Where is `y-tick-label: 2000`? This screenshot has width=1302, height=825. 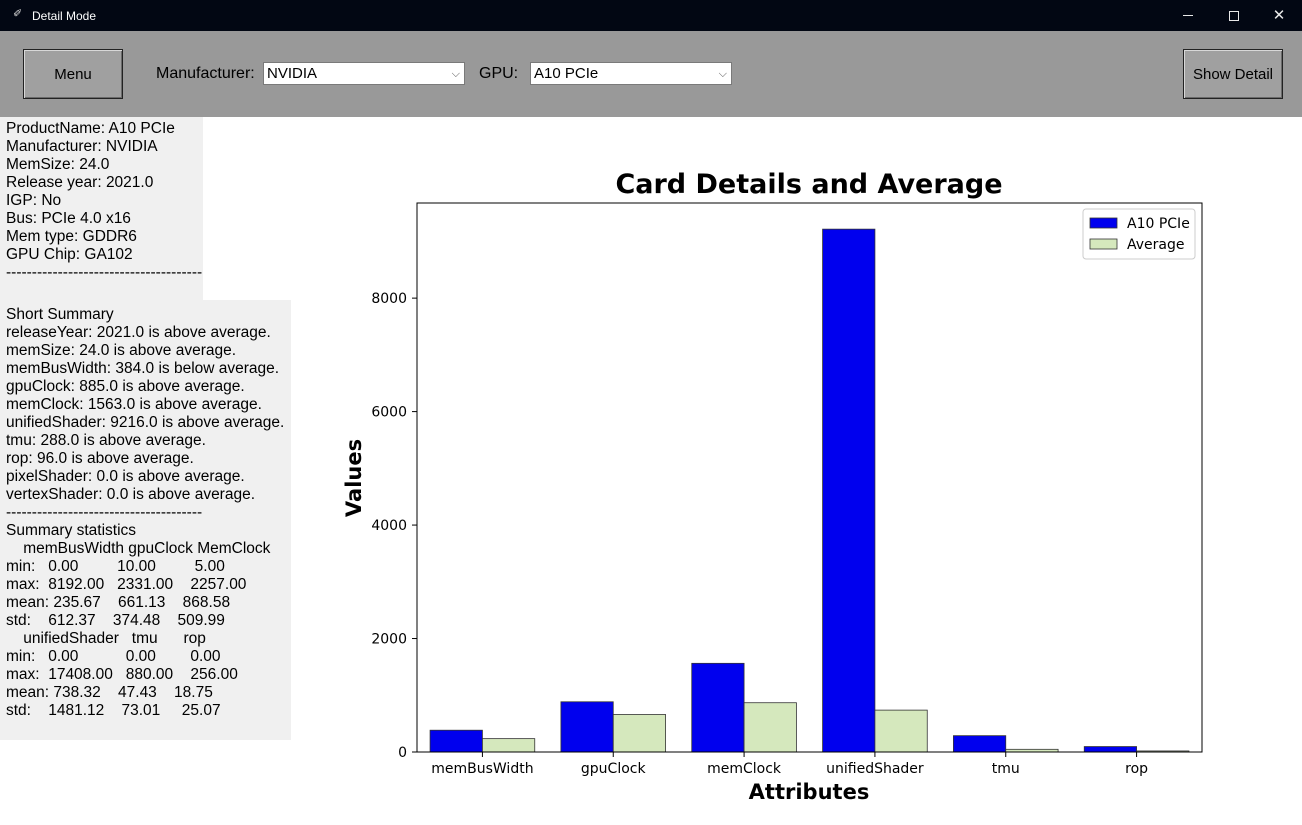 y-tick-label: 2000 is located at coordinates (389, 640).